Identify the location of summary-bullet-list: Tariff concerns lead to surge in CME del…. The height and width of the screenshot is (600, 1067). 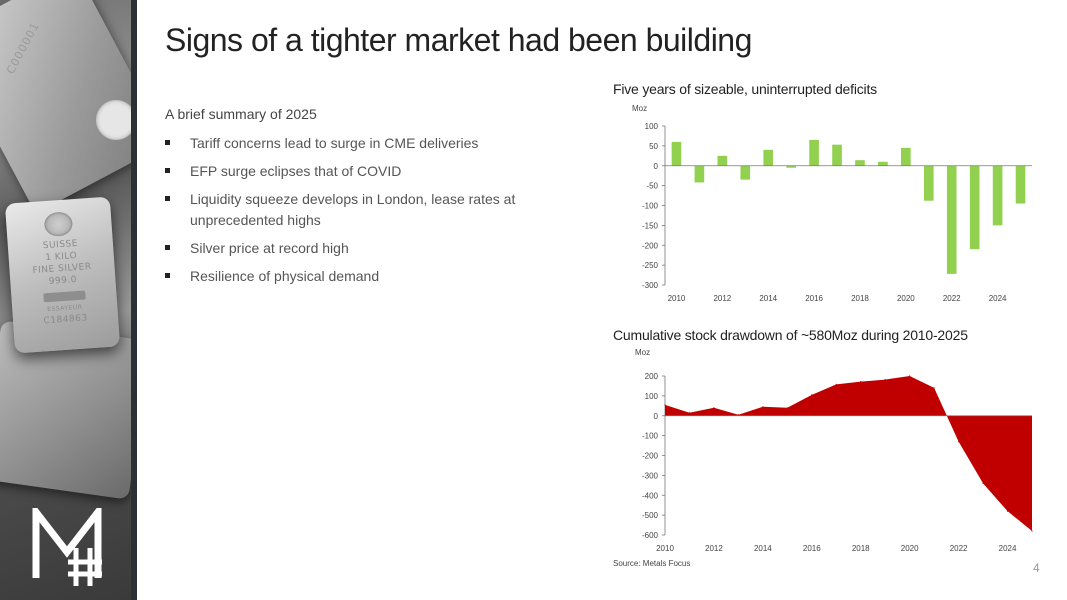
(360, 213).